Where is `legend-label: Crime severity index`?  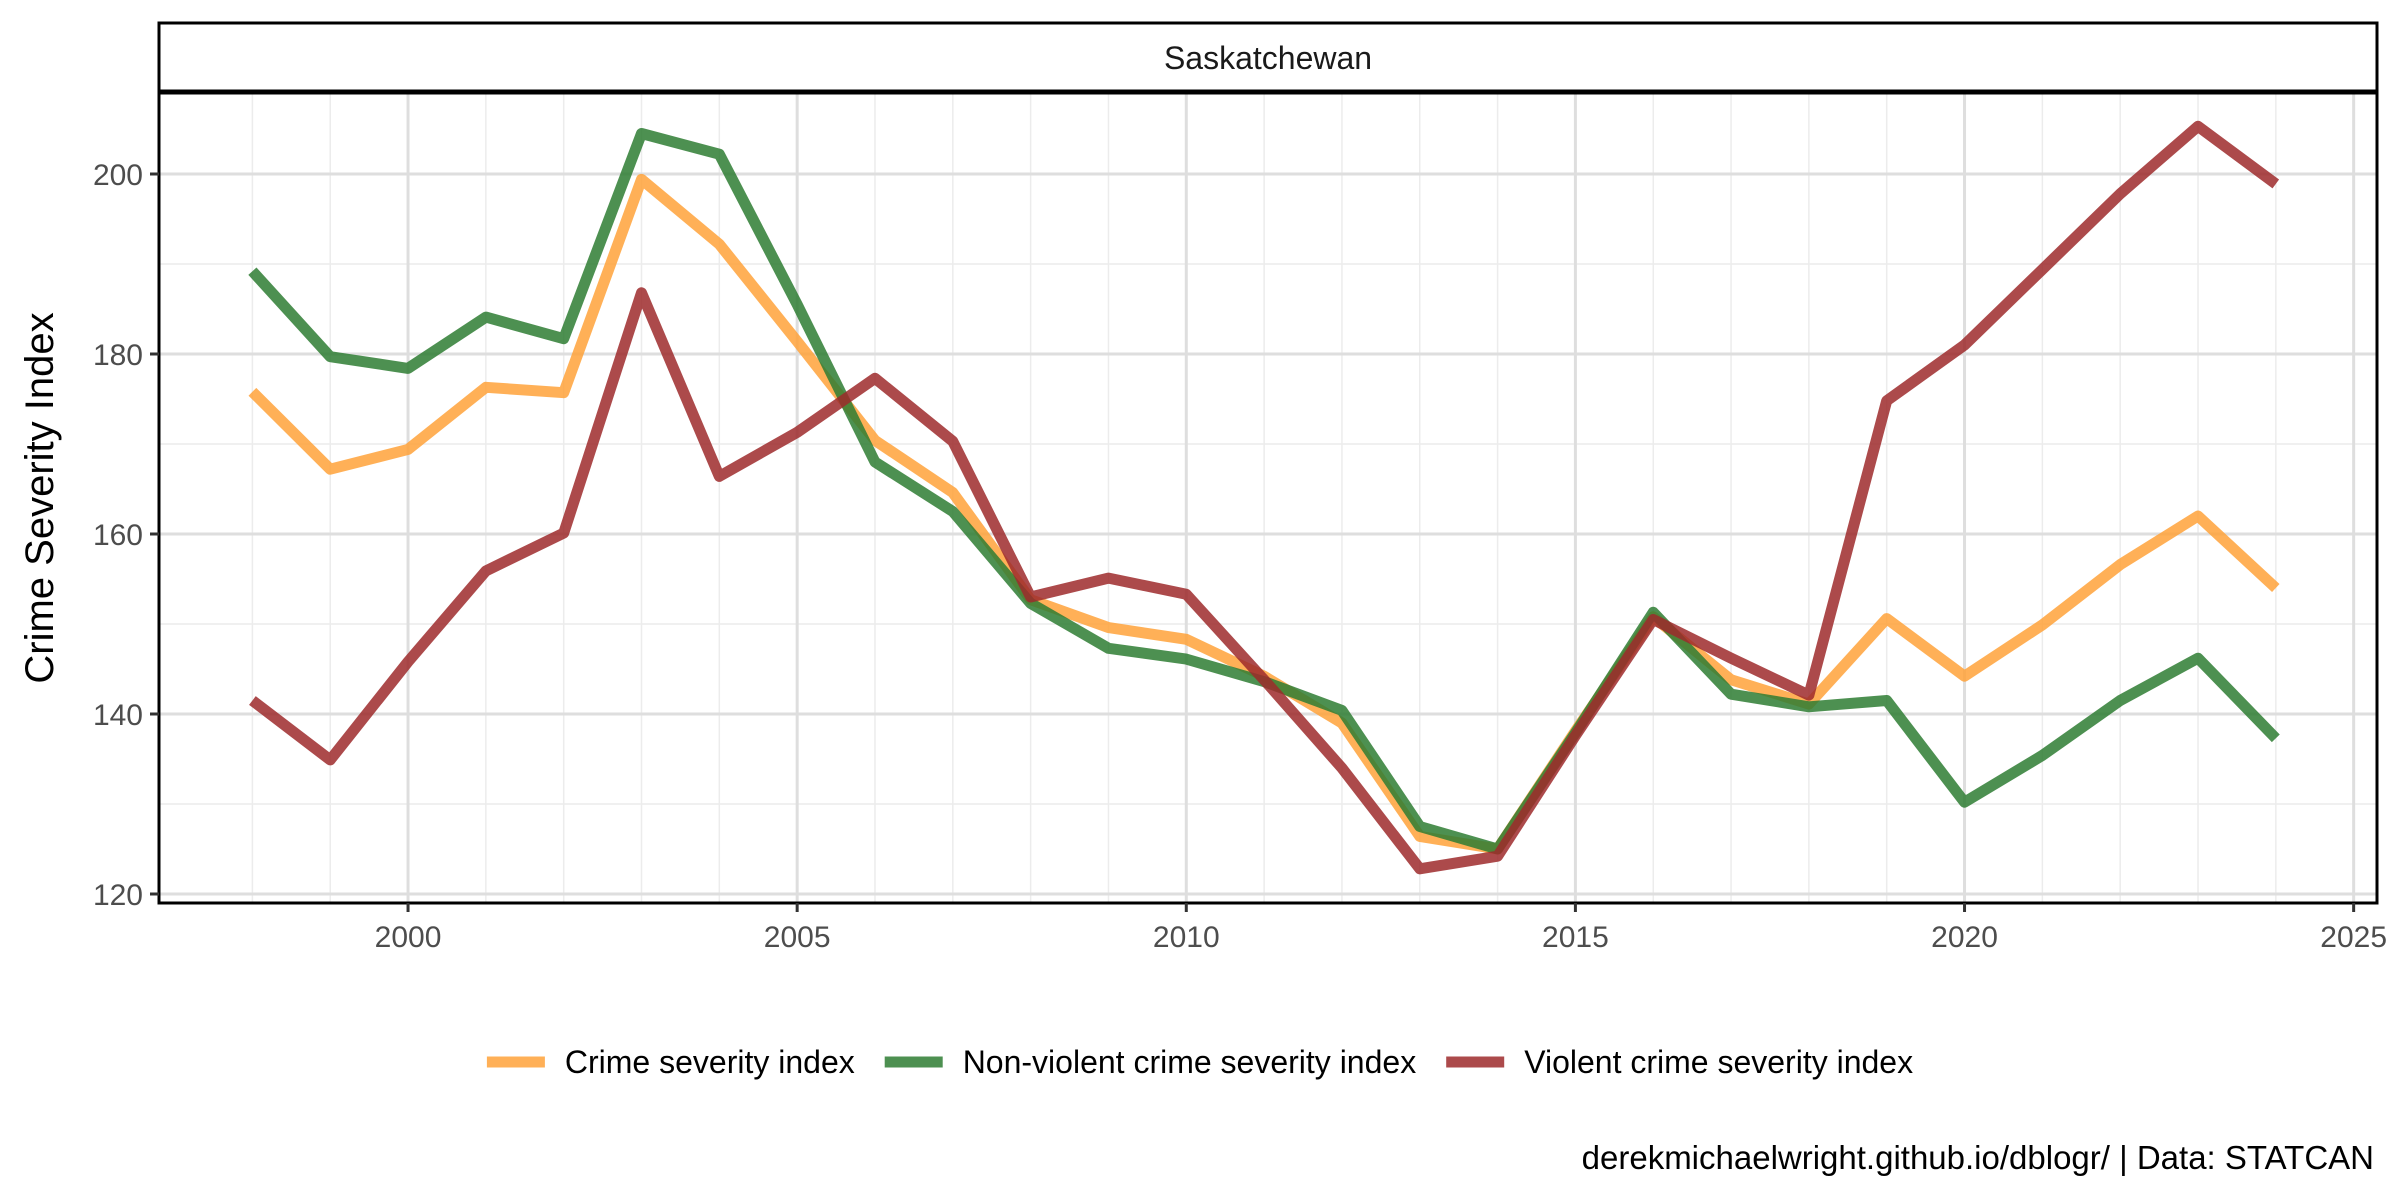 legend-label: Crime severity index is located at coordinates (710, 1062).